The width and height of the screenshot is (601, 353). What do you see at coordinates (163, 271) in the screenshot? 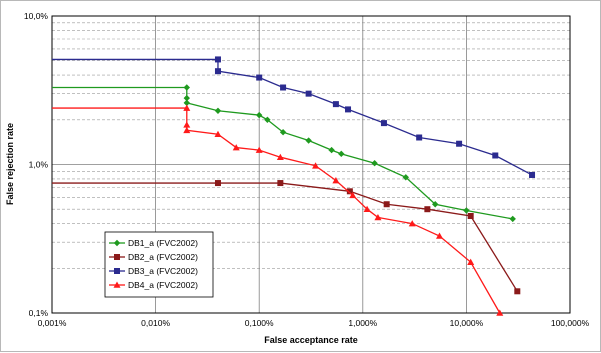
I see `legend-label: DB3_a (FVC2002)` at bounding box center [163, 271].